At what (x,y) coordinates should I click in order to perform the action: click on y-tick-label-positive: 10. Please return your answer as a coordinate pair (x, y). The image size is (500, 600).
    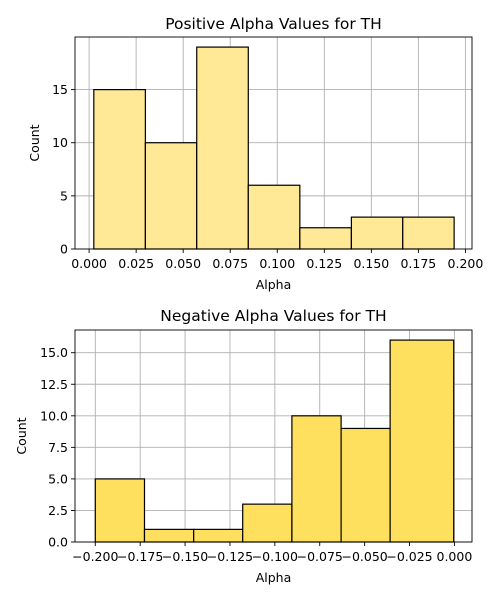
    Looking at the image, I should click on (60, 142).